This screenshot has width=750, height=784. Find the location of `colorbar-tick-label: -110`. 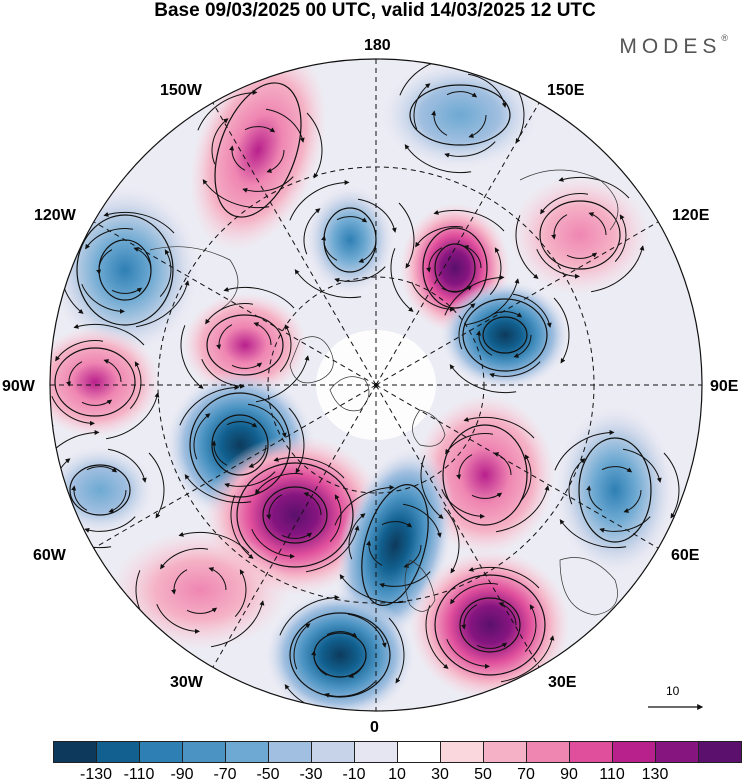

colorbar-tick-label: -110 is located at coordinates (139, 774).